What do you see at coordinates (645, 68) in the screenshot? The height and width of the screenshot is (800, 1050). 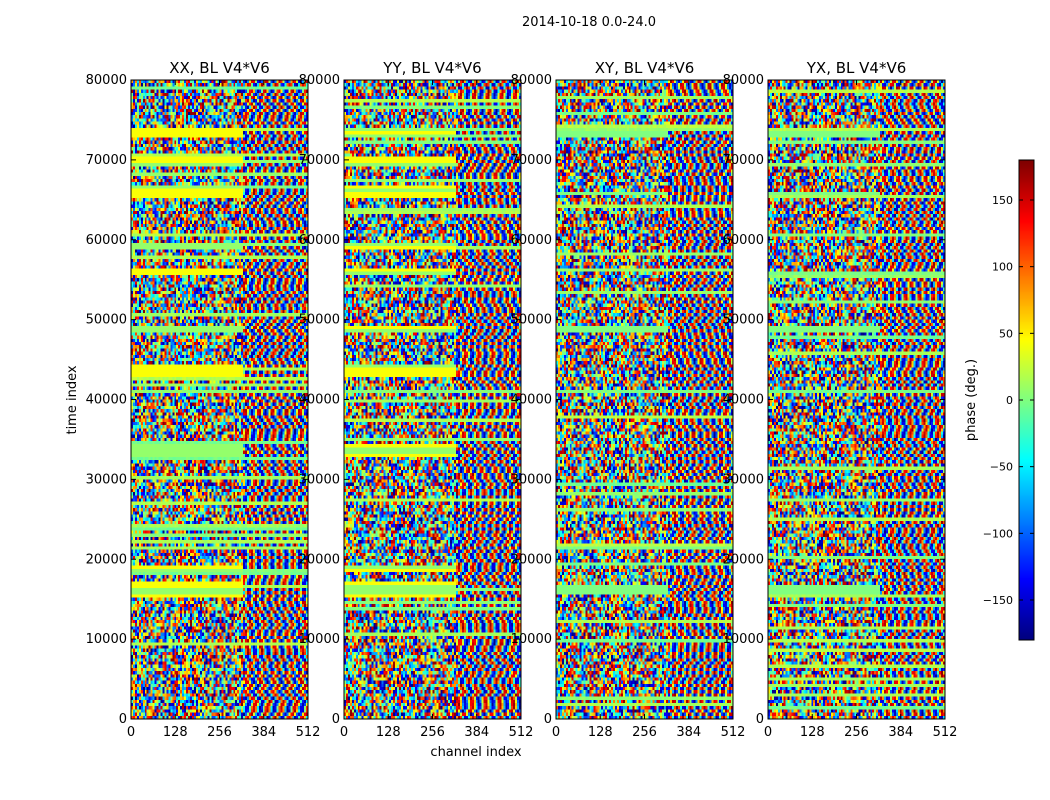 I see `panel-title: XY, BL V4*V6` at bounding box center [645, 68].